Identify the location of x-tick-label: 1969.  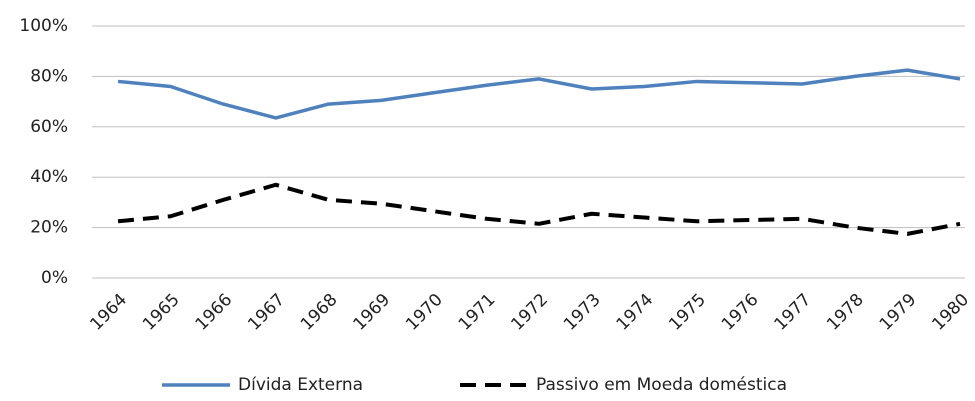
(371, 312).